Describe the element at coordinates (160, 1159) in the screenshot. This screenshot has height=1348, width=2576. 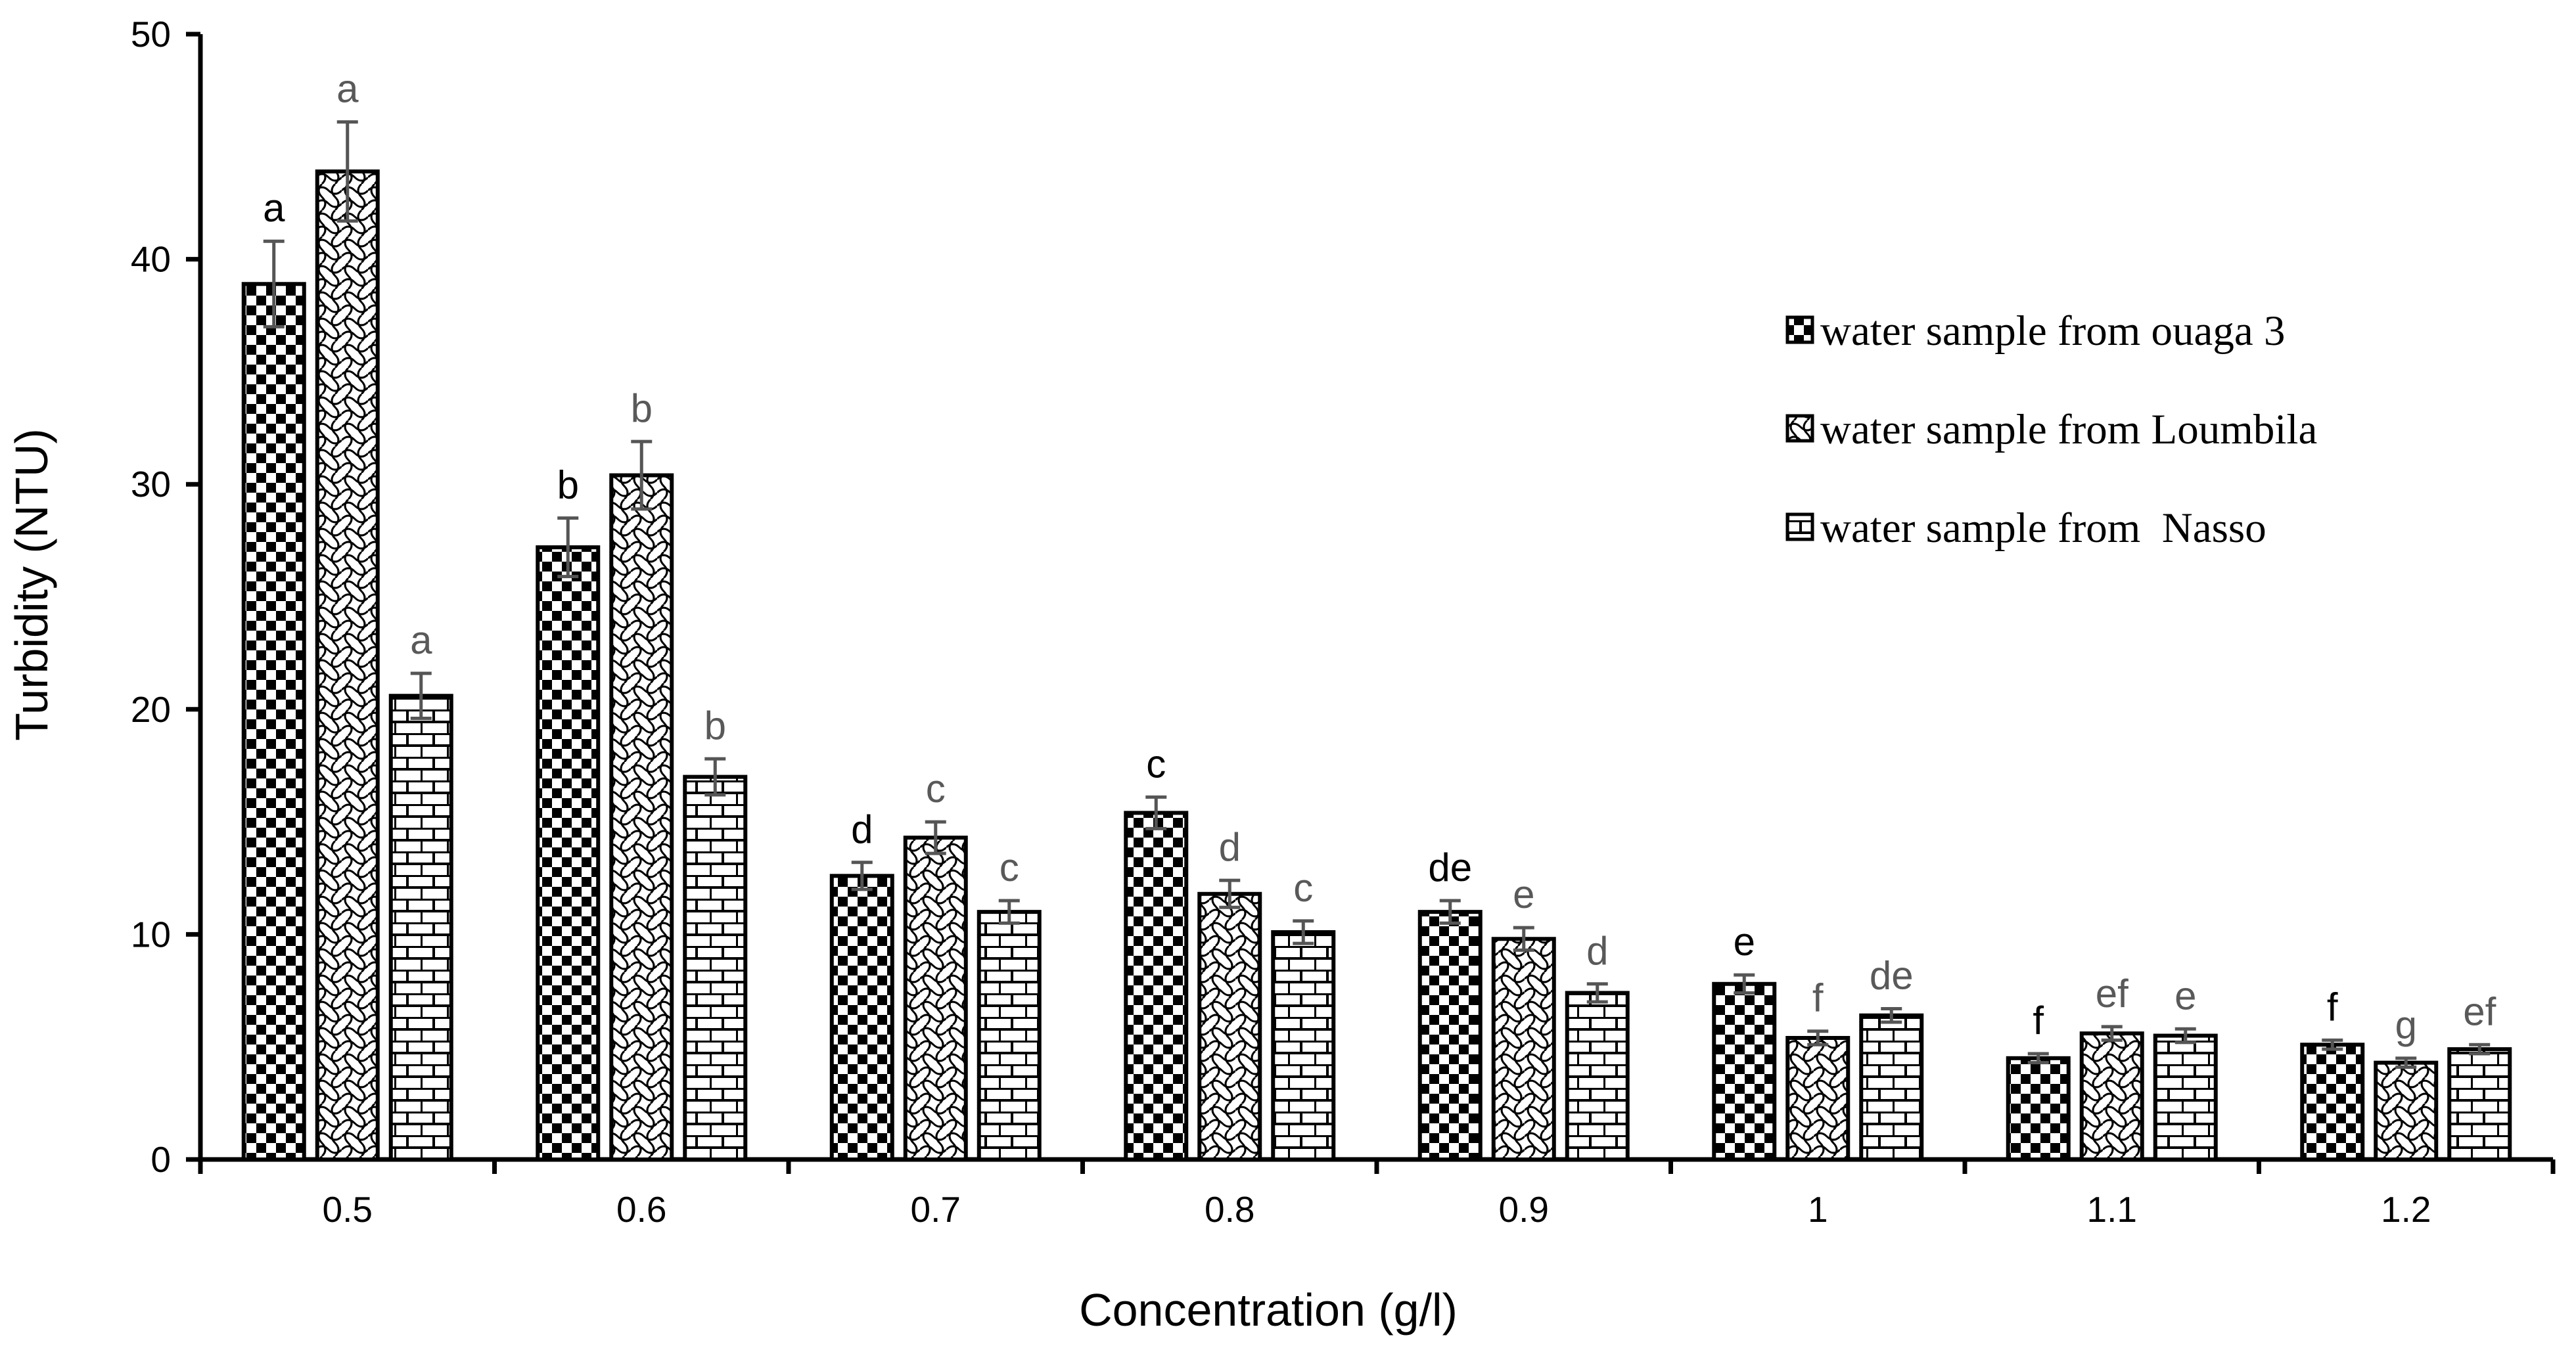
I see `y-tick-label: 0` at that location.